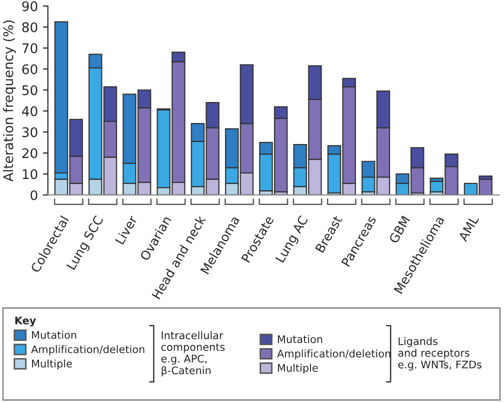  What do you see at coordinates (30, 174) in the screenshot?
I see `y-tick-label: 10` at bounding box center [30, 174].